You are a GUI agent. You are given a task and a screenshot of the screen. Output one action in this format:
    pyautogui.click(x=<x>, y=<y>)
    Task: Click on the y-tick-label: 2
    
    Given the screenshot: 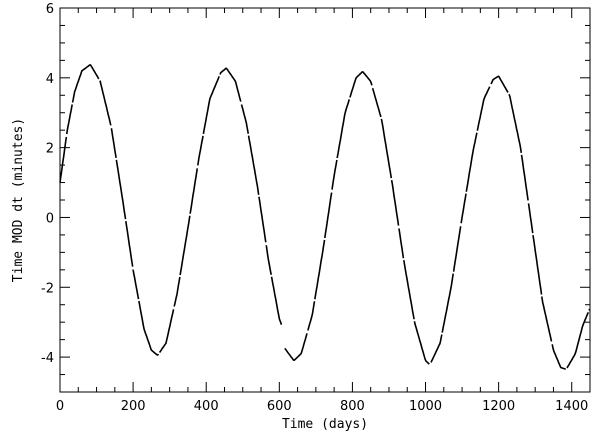 What is the action you would take?
    pyautogui.click(x=50, y=149)
    